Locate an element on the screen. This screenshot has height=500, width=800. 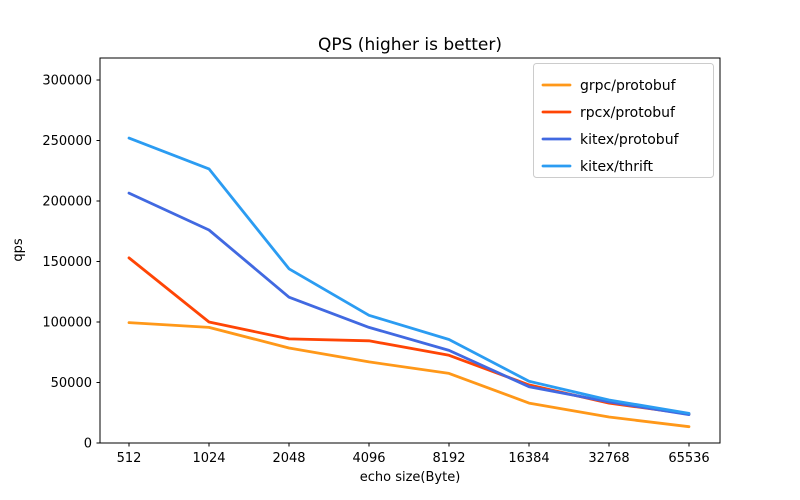
chart-title: QPS (higher is better) is located at coordinates (410, 45).